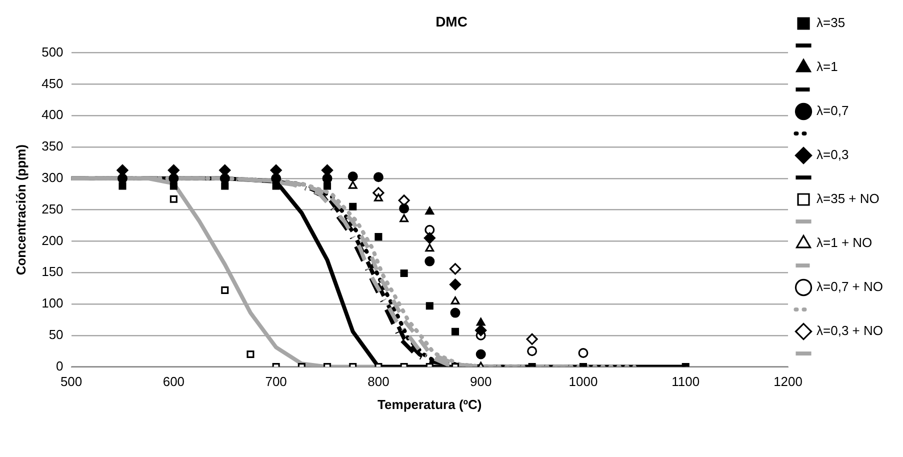 This screenshot has width=903, height=457. Describe the element at coordinates (20, 210) in the screenshot. I see `y-axis-title: Concentración (ppm)` at that location.